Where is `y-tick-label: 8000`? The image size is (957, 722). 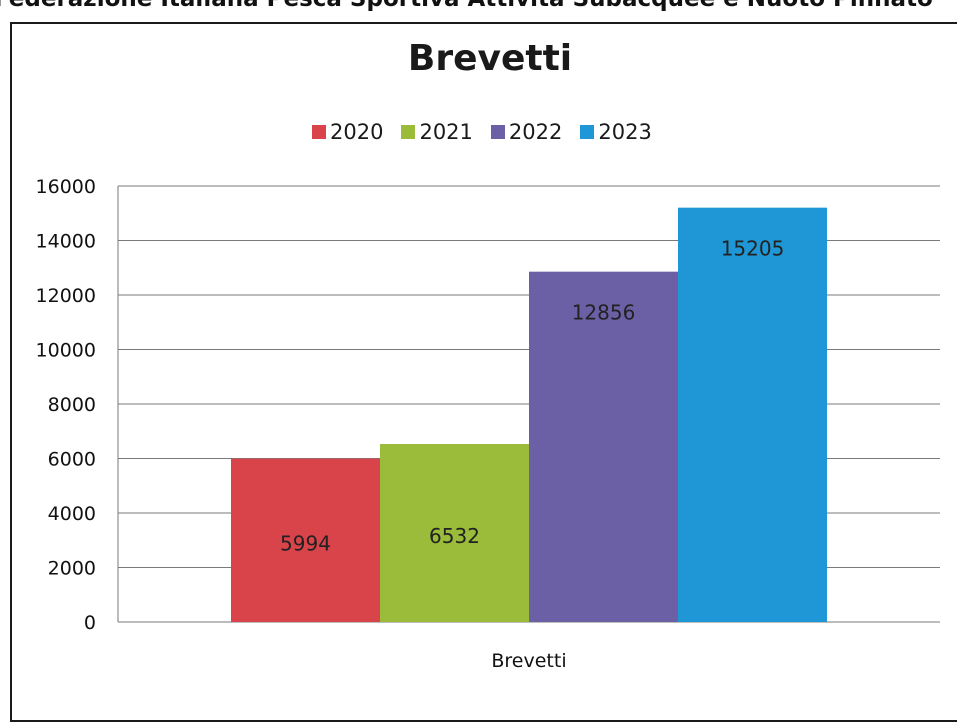 y-tick-label: 8000 is located at coordinates (72, 405).